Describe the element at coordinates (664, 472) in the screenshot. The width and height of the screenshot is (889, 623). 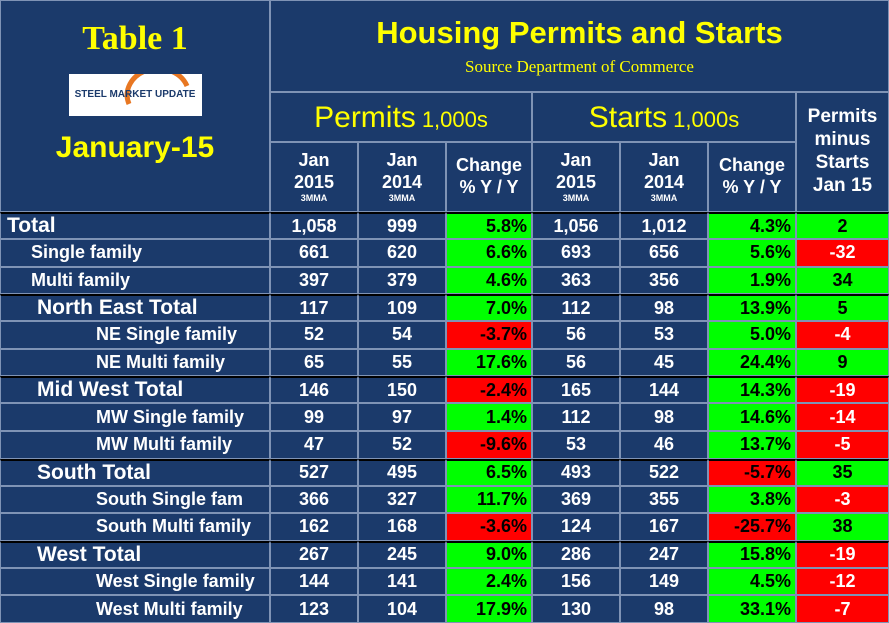
I see `cell-value: 522` at that location.